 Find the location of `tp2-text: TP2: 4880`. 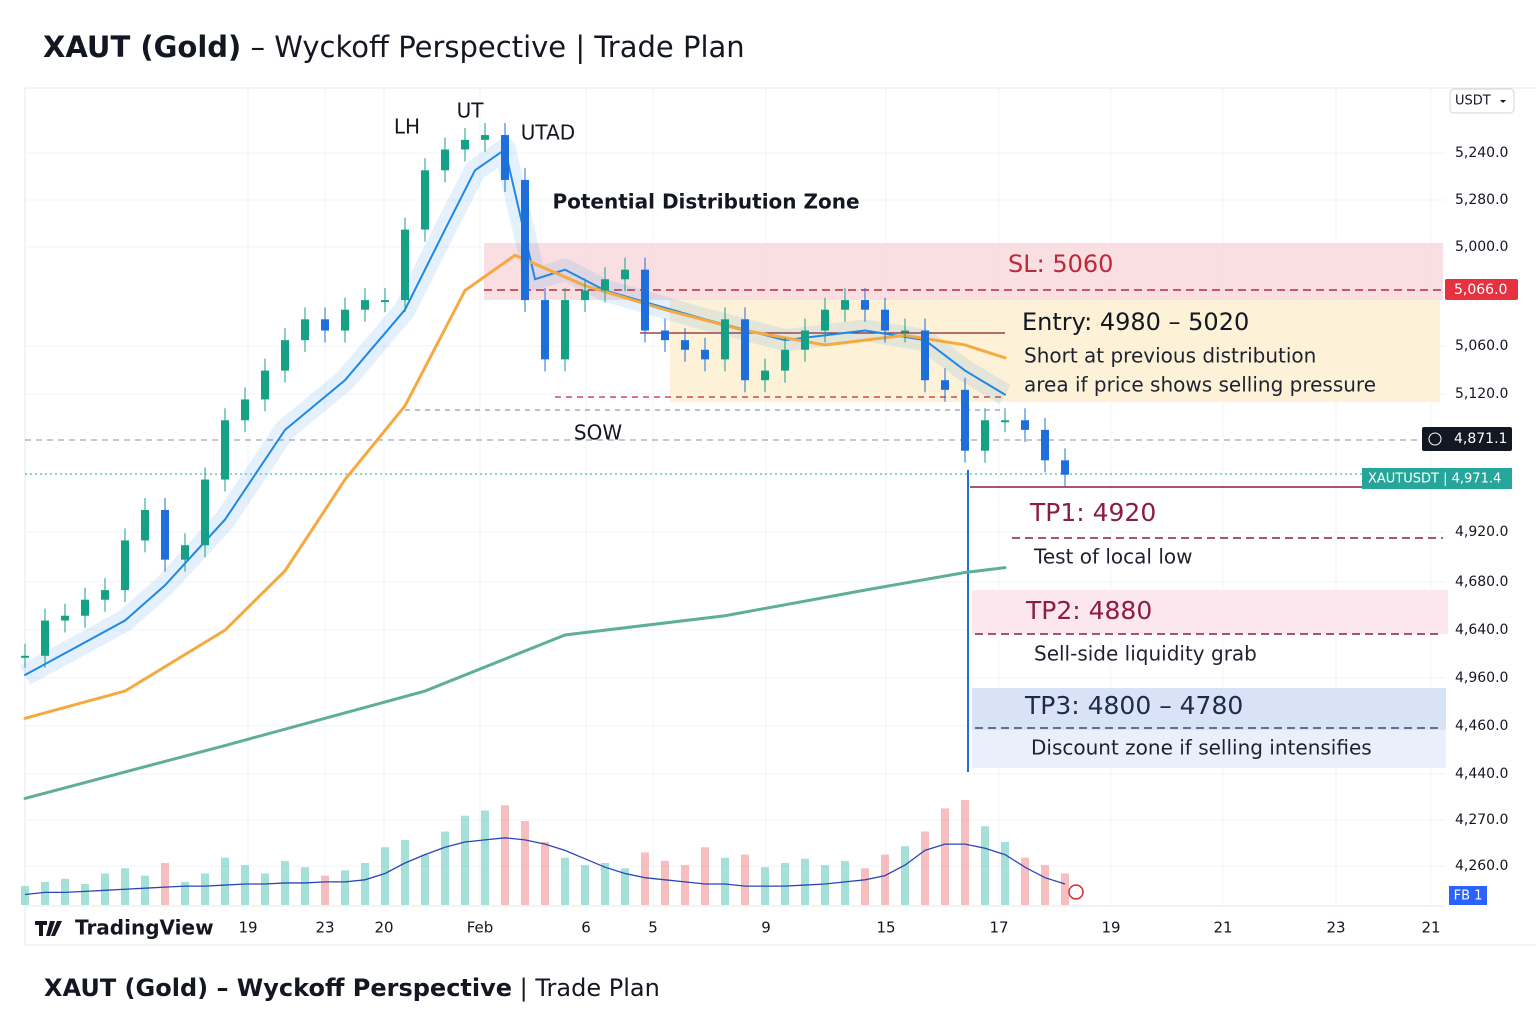

tp2-text: TP2: 4880 is located at coordinates (1088, 610).